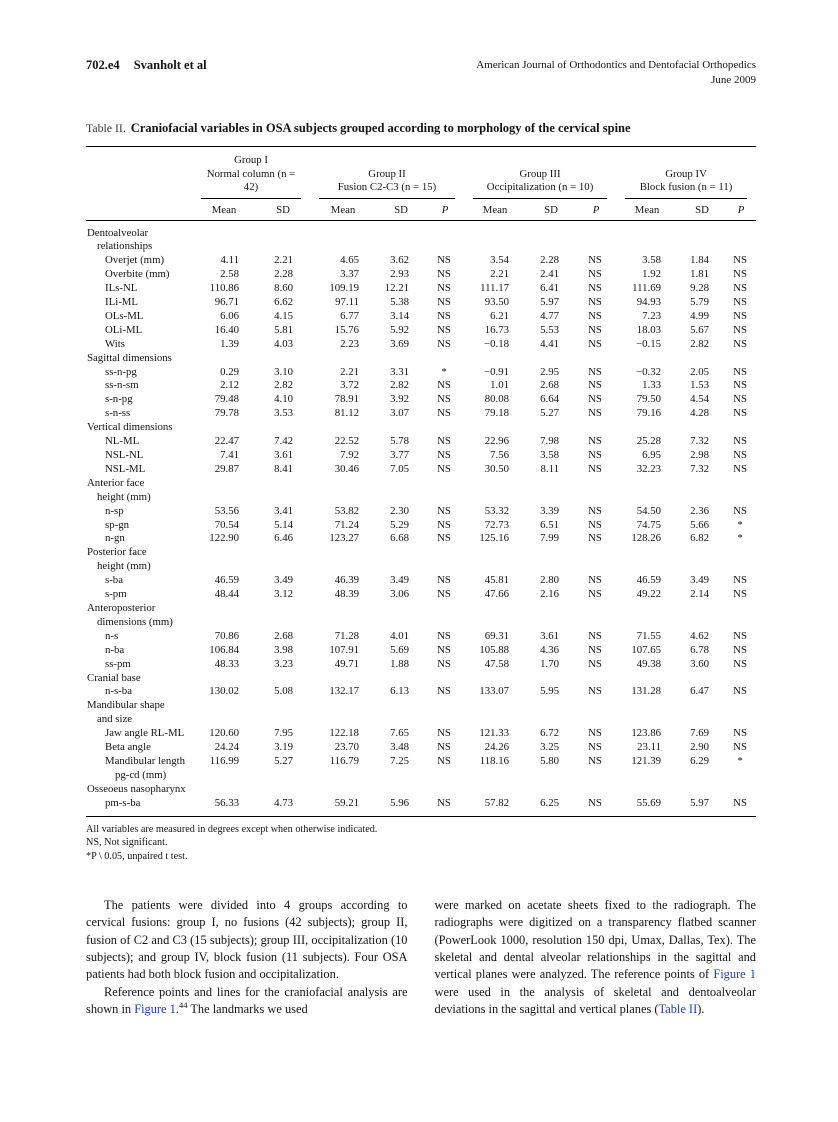 The image size is (838, 1122). Describe the element at coordinates (649, 329) in the screenshot. I see `cell-value: 18.03` at that location.